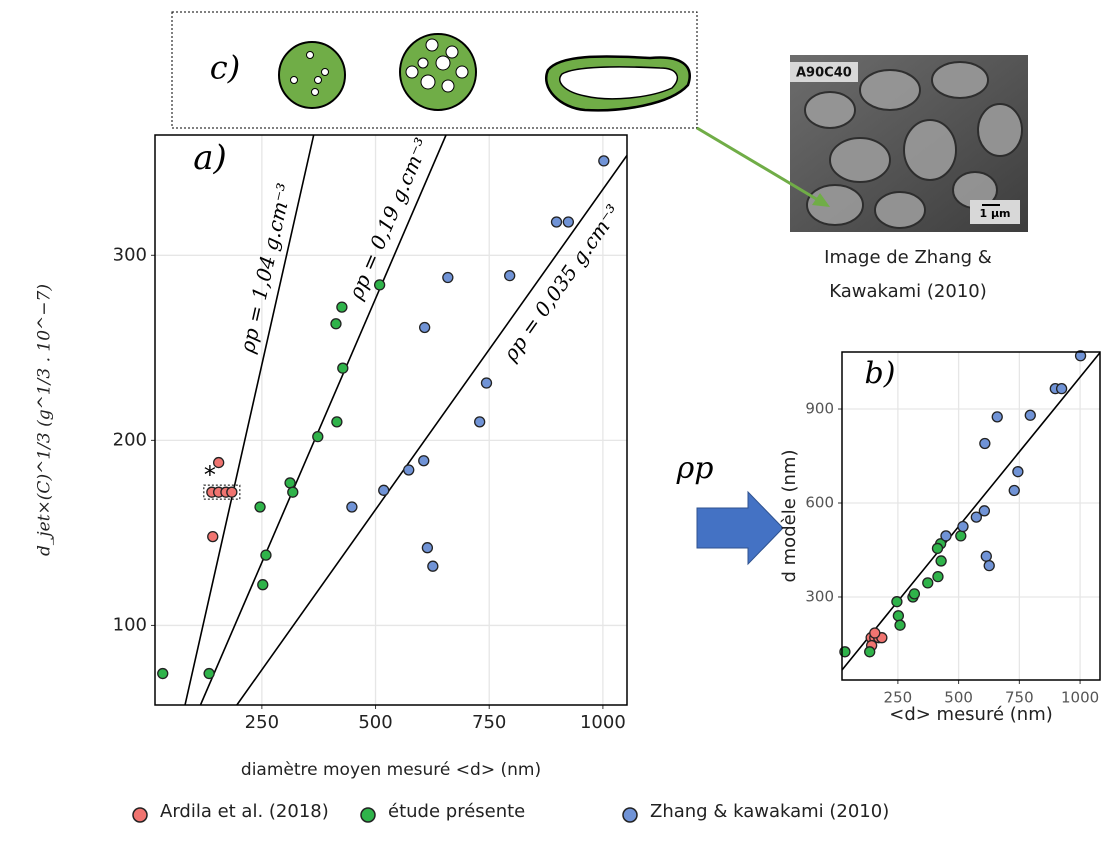 The height and width of the screenshot is (845, 1106). What do you see at coordinates (210, 158) in the screenshot?
I see `panel-label: a)` at bounding box center [210, 158].